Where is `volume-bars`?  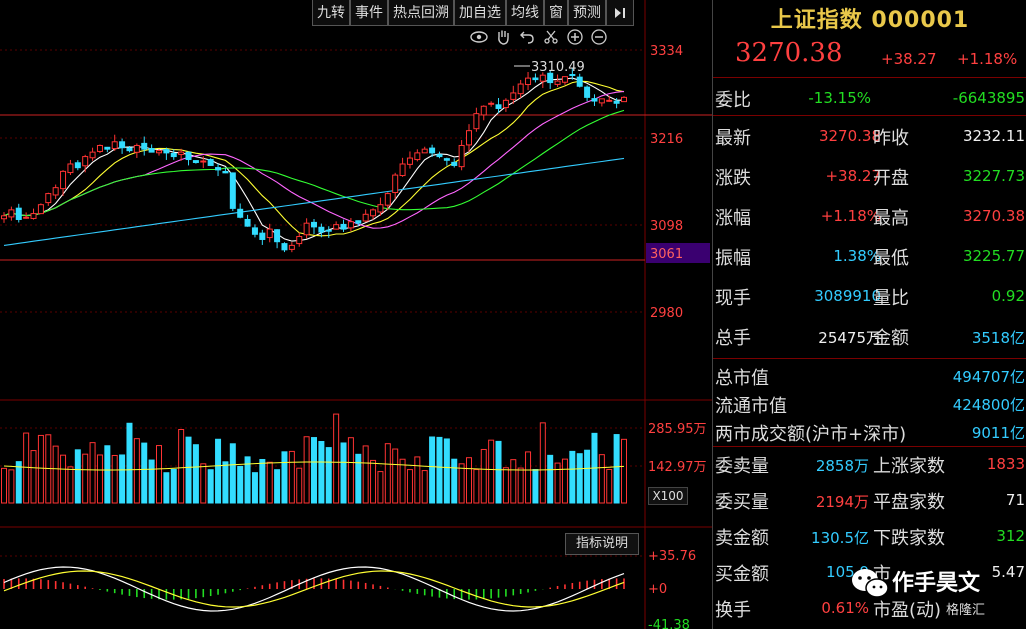
volume-bars is located at coordinates (314, 458).